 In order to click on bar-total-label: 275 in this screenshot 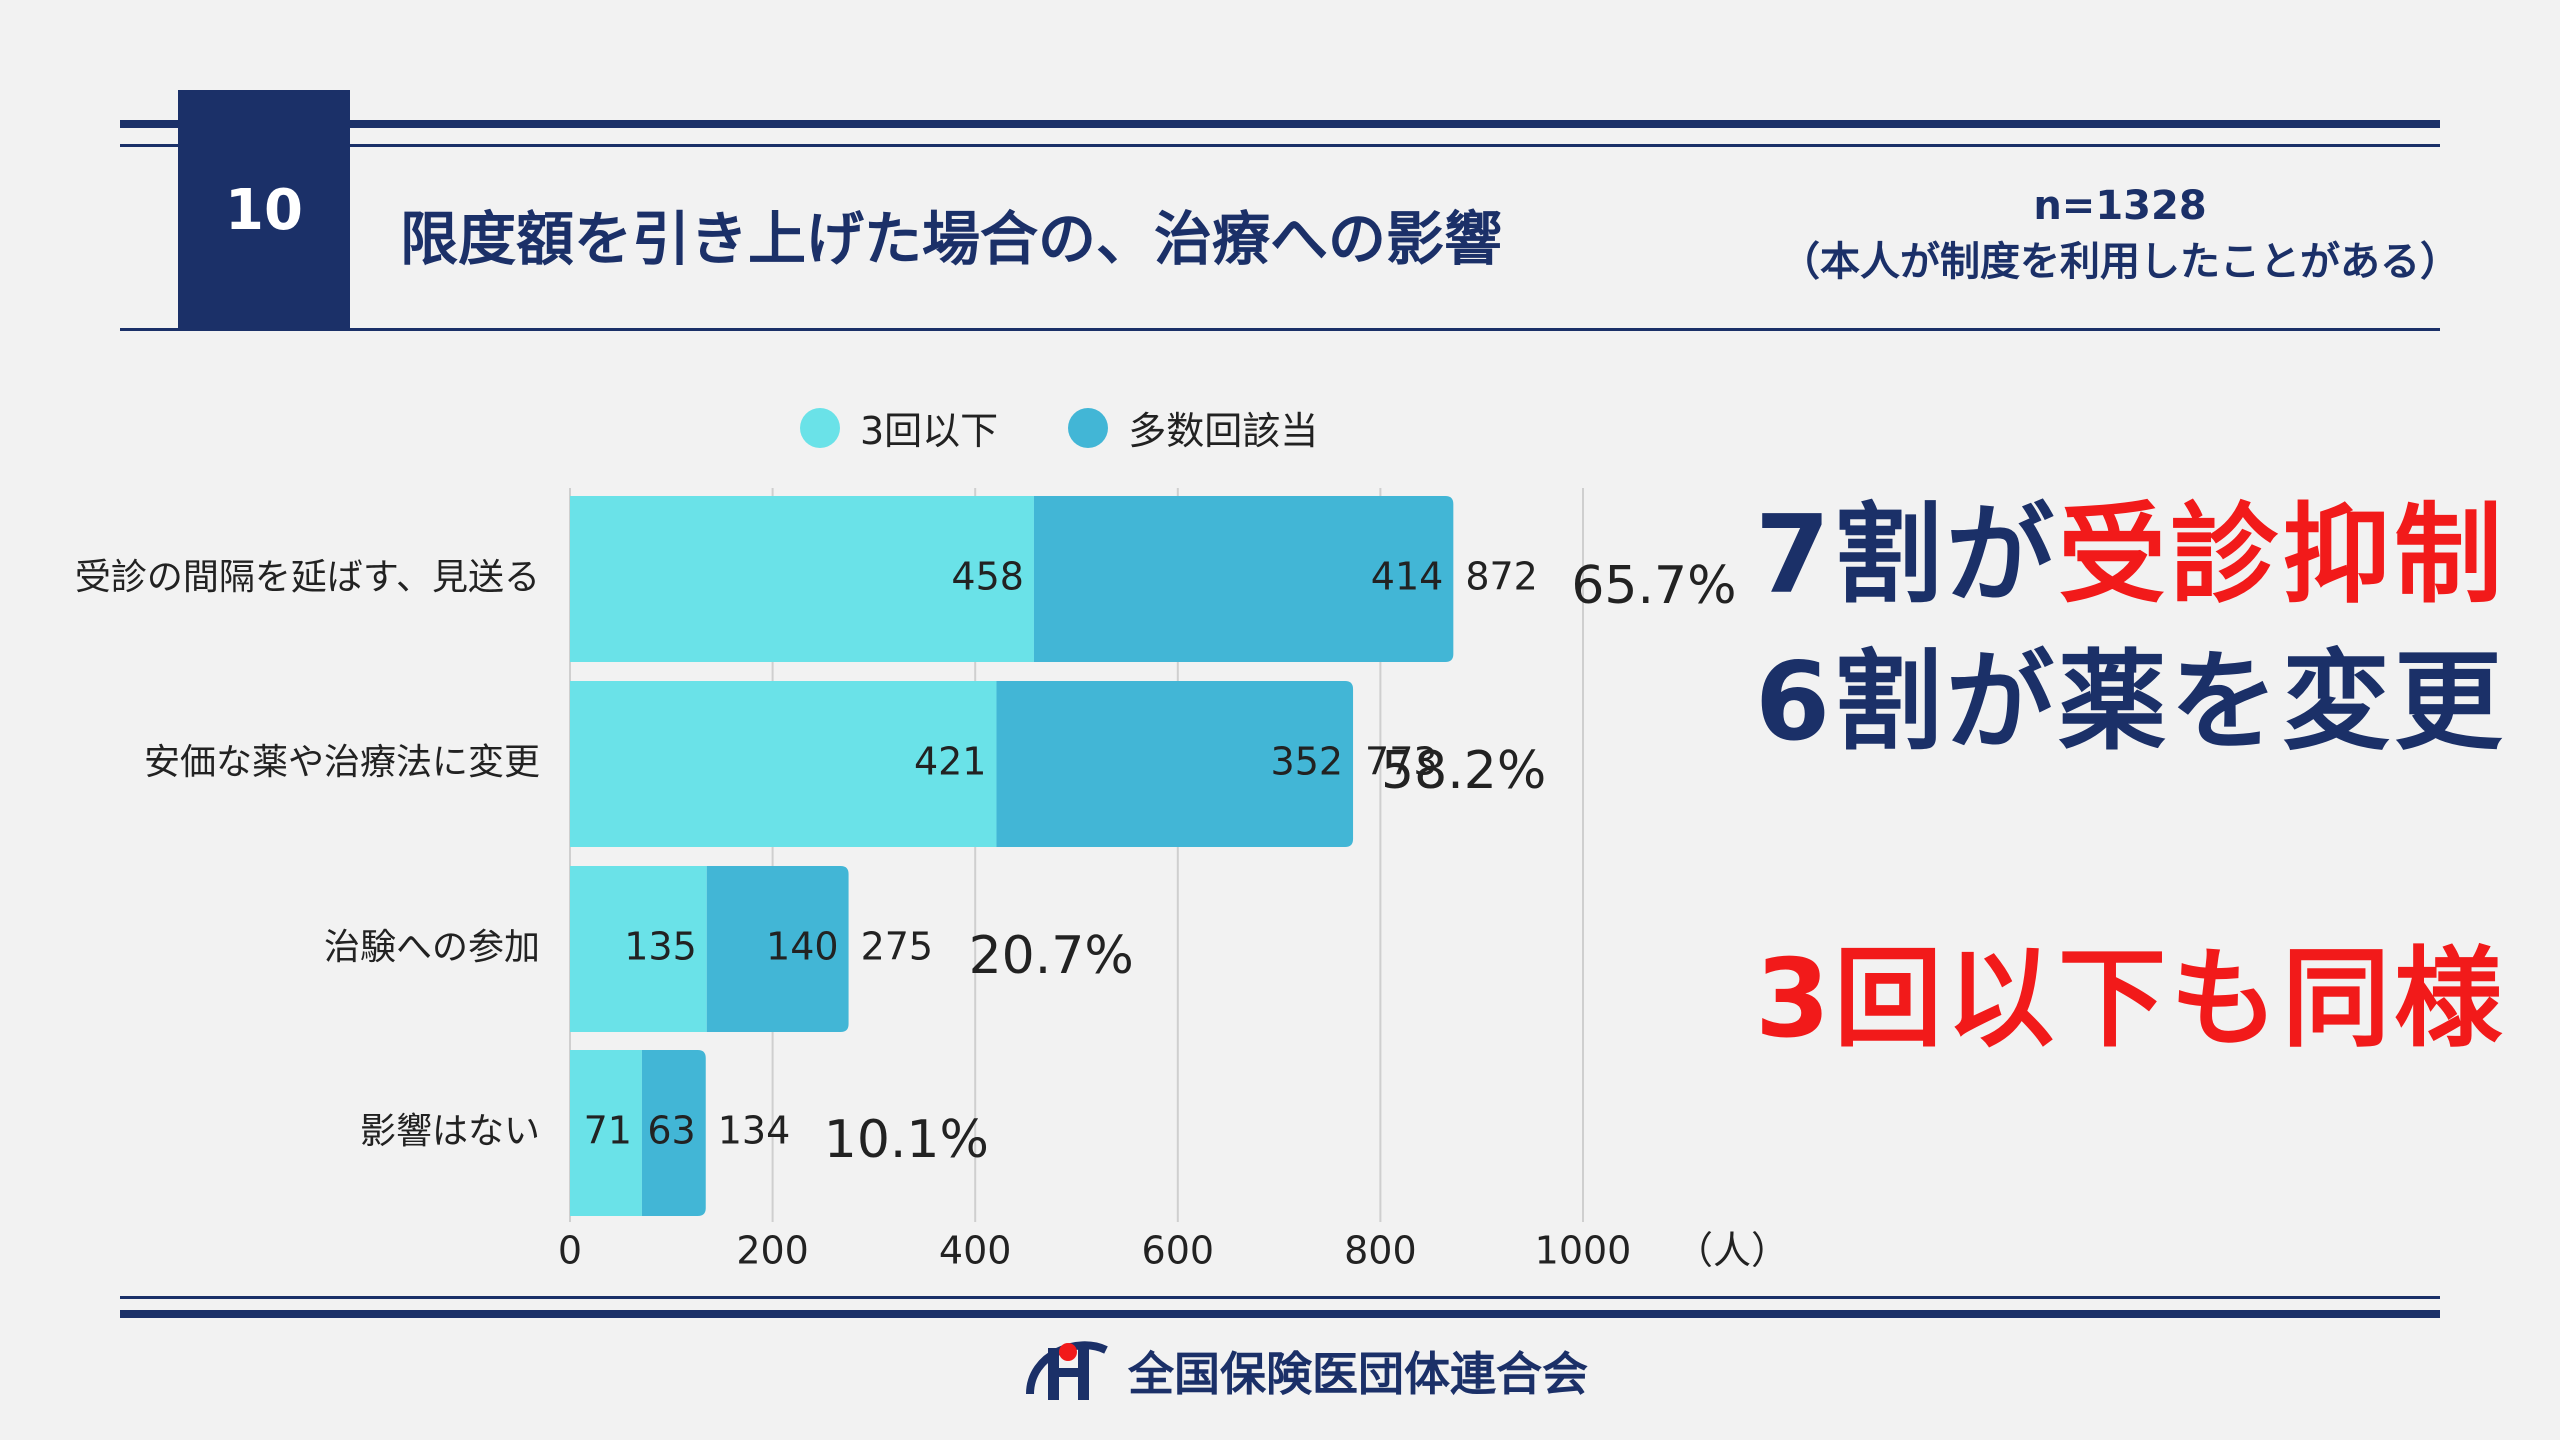, I will do `click(897, 947)`.